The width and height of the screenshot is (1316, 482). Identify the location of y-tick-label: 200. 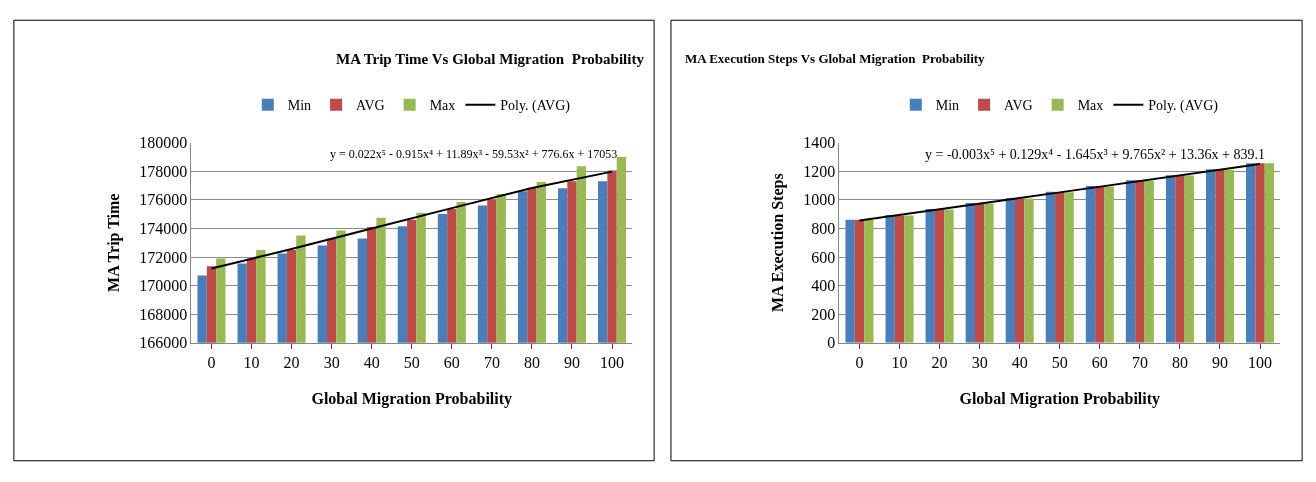
(823, 314).